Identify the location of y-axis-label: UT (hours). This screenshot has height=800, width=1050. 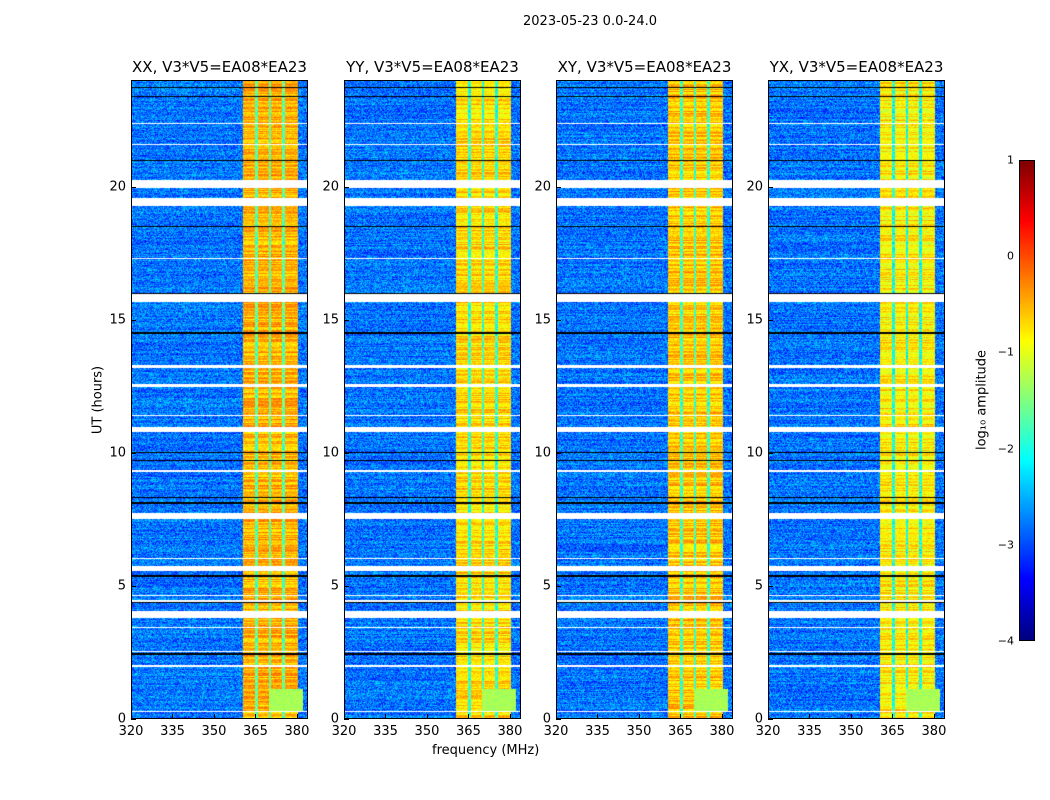
(98, 400).